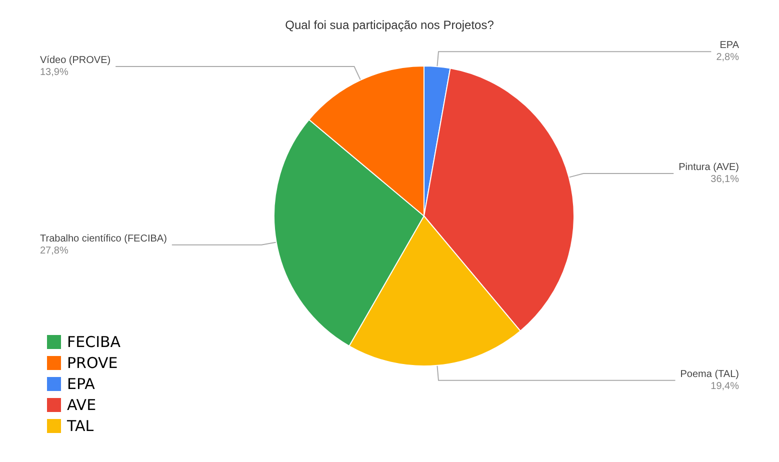  What do you see at coordinates (728, 52) in the screenshot?
I see `data-label: EPA 2,8%` at bounding box center [728, 52].